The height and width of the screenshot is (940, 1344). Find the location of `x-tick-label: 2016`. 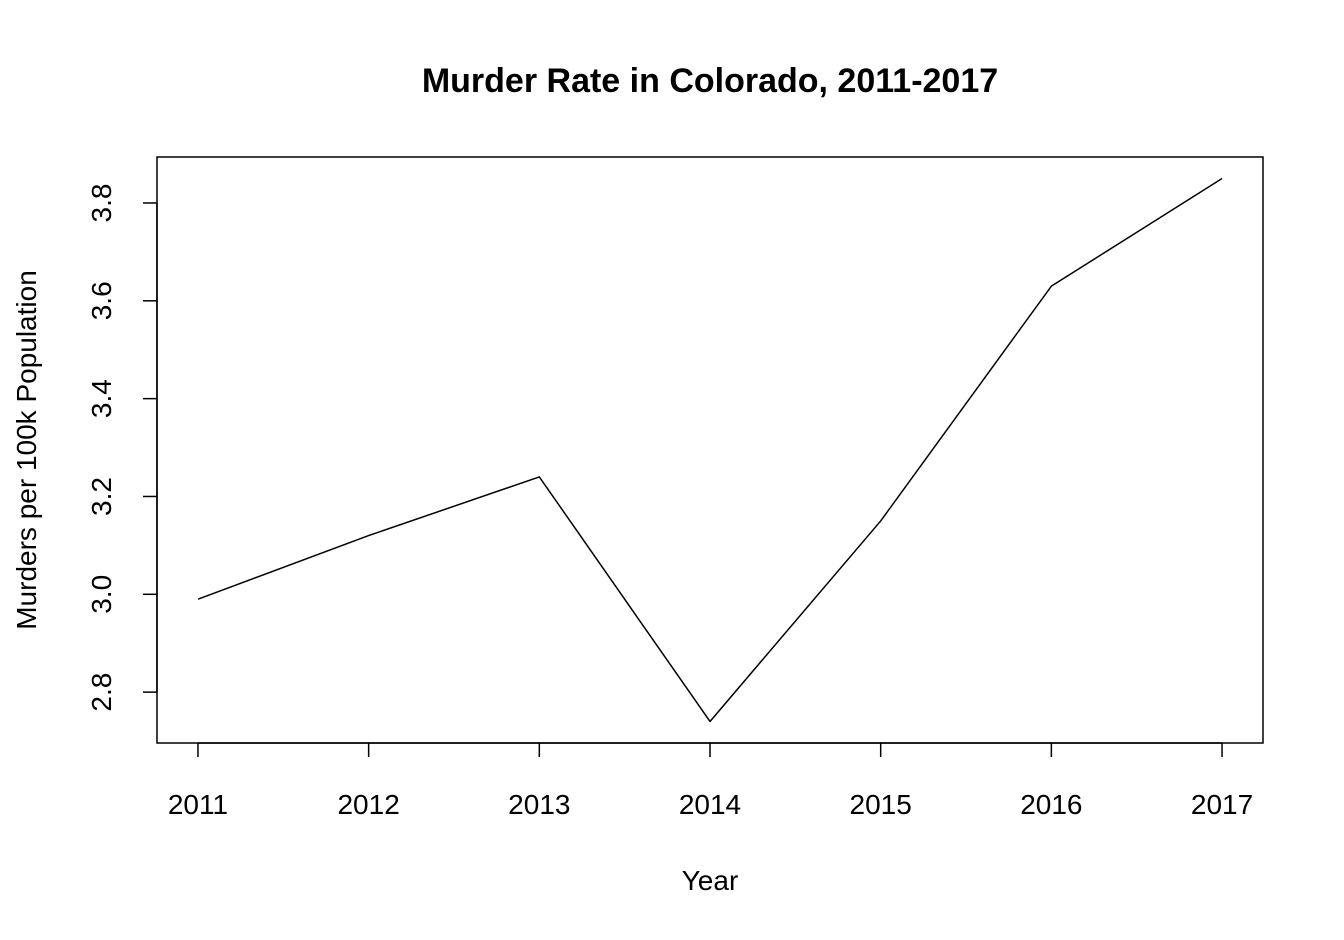

x-tick-label: 2016 is located at coordinates (1051, 804).